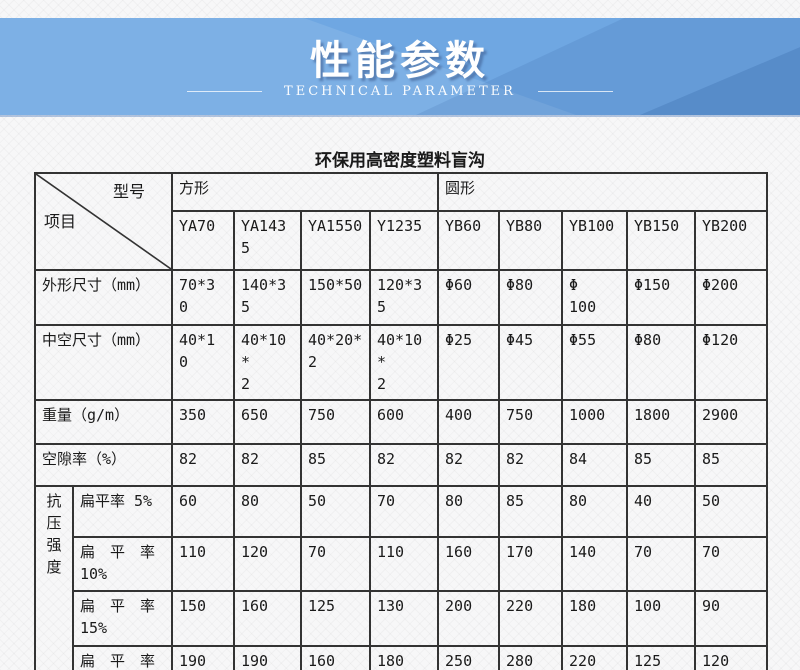  What do you see at coordinates (103, 297) in the screenshot?
I see `row-label-outer-size: 外形尺寸（mm）` at bounding box center [103, 297].